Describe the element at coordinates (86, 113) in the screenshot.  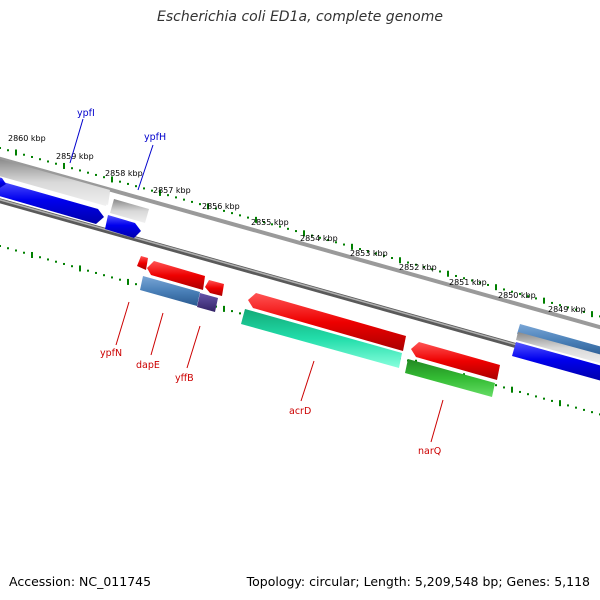
I see `gene-label-ypfI: ypfI` at that location.